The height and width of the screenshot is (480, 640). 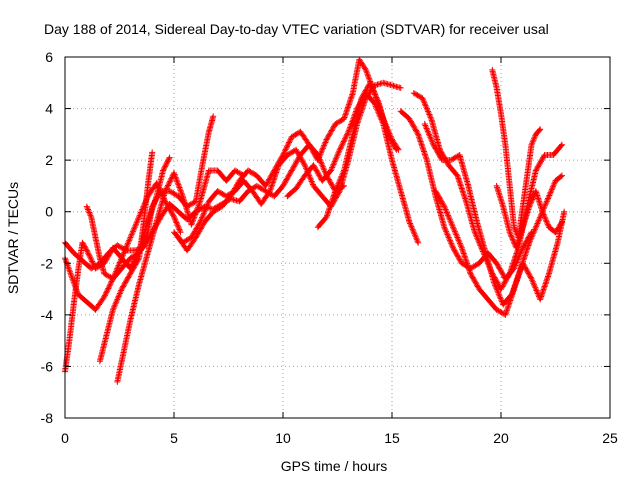 What do you see at coordinates (13, 238) in the screenshot?
I see `y-axis-label: SDTVAR / TECUs` at bounding box center [13, 238].